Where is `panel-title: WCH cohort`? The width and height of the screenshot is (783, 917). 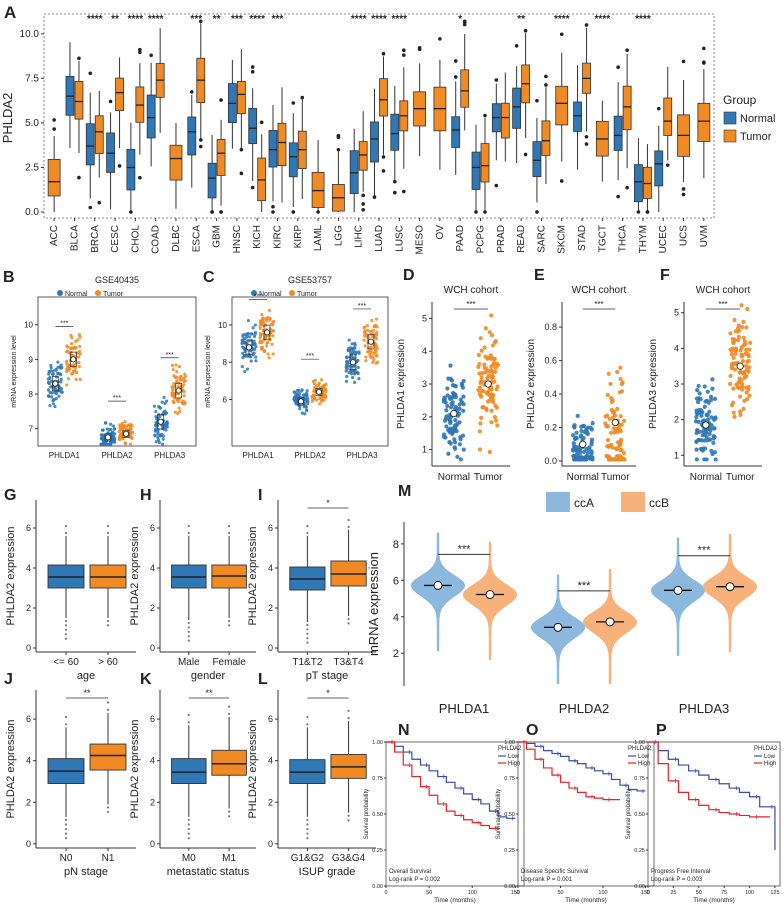 panel-title: WCH cohort is located at coordinates (471, 290).